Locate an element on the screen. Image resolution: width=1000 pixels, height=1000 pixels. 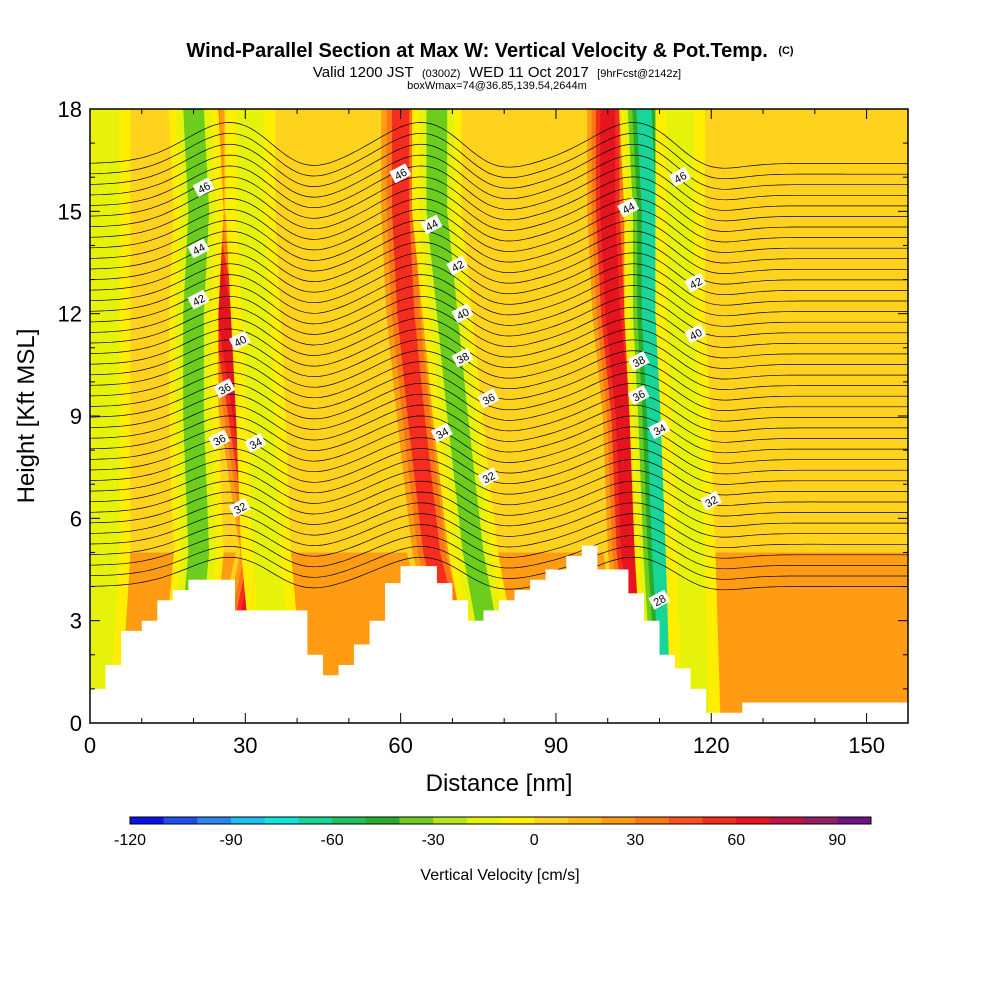
theta-extra-label-12-box is located at coordinates (679, 176).